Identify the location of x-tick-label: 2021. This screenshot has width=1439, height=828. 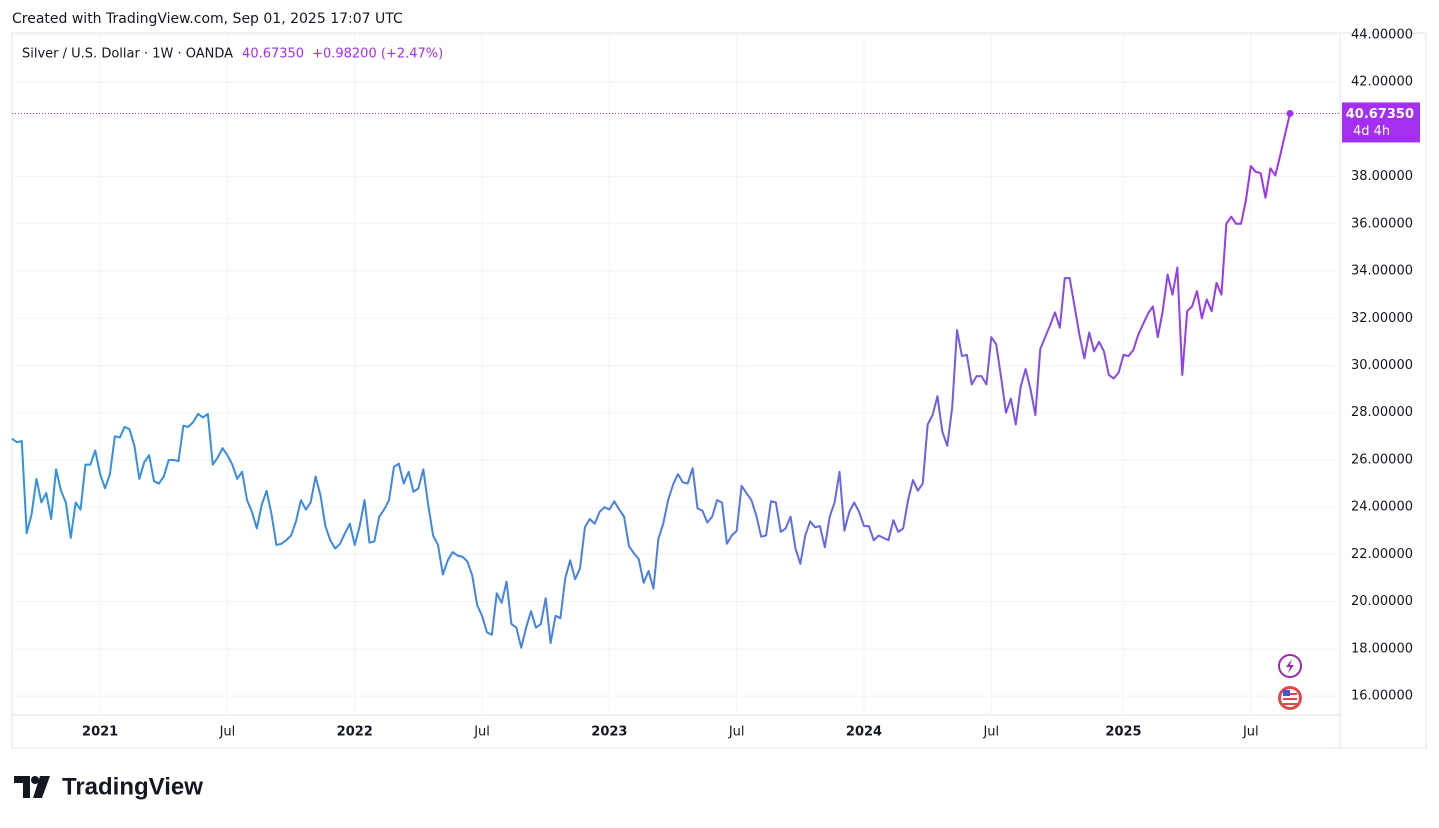
(100, 732).